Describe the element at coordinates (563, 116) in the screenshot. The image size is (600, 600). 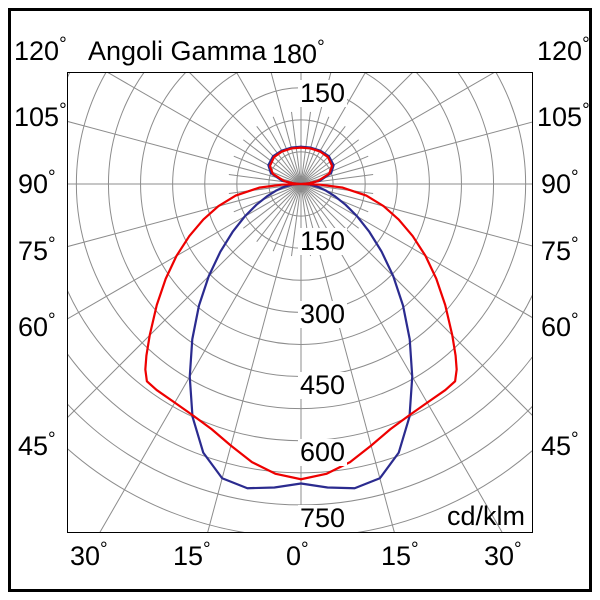
I see `gamma-label-right-105: 105°` at that location.